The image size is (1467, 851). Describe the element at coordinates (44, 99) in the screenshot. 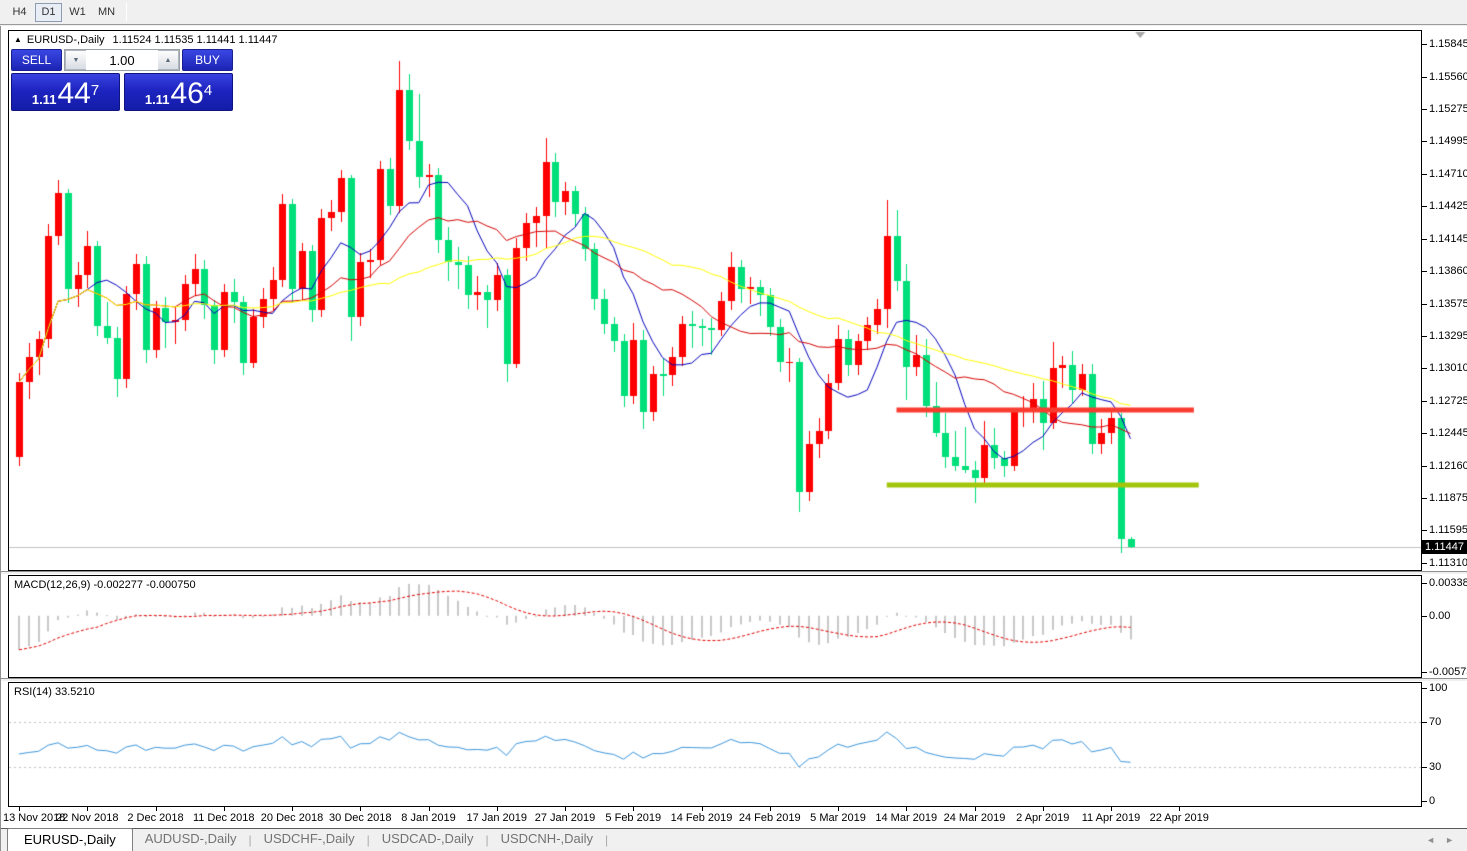

I see `sell-price-prefix: 1.11` at that location.